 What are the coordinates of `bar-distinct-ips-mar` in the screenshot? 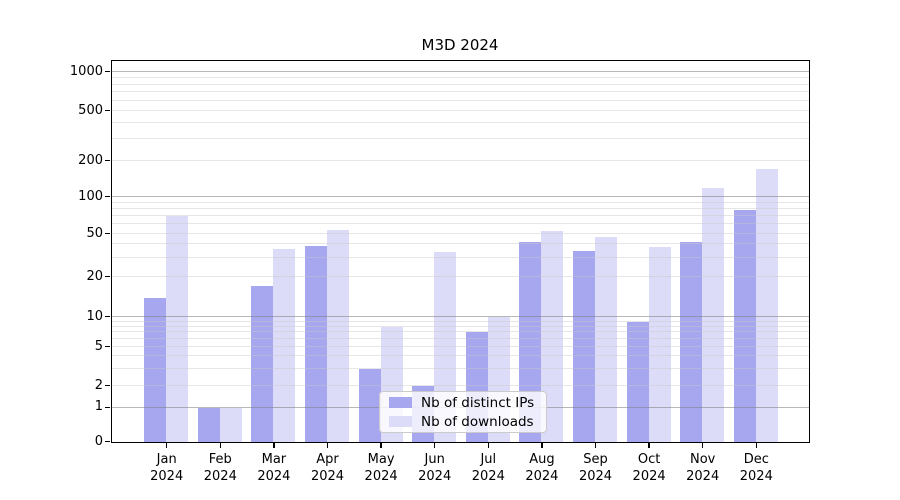 It's located at (262, 364).